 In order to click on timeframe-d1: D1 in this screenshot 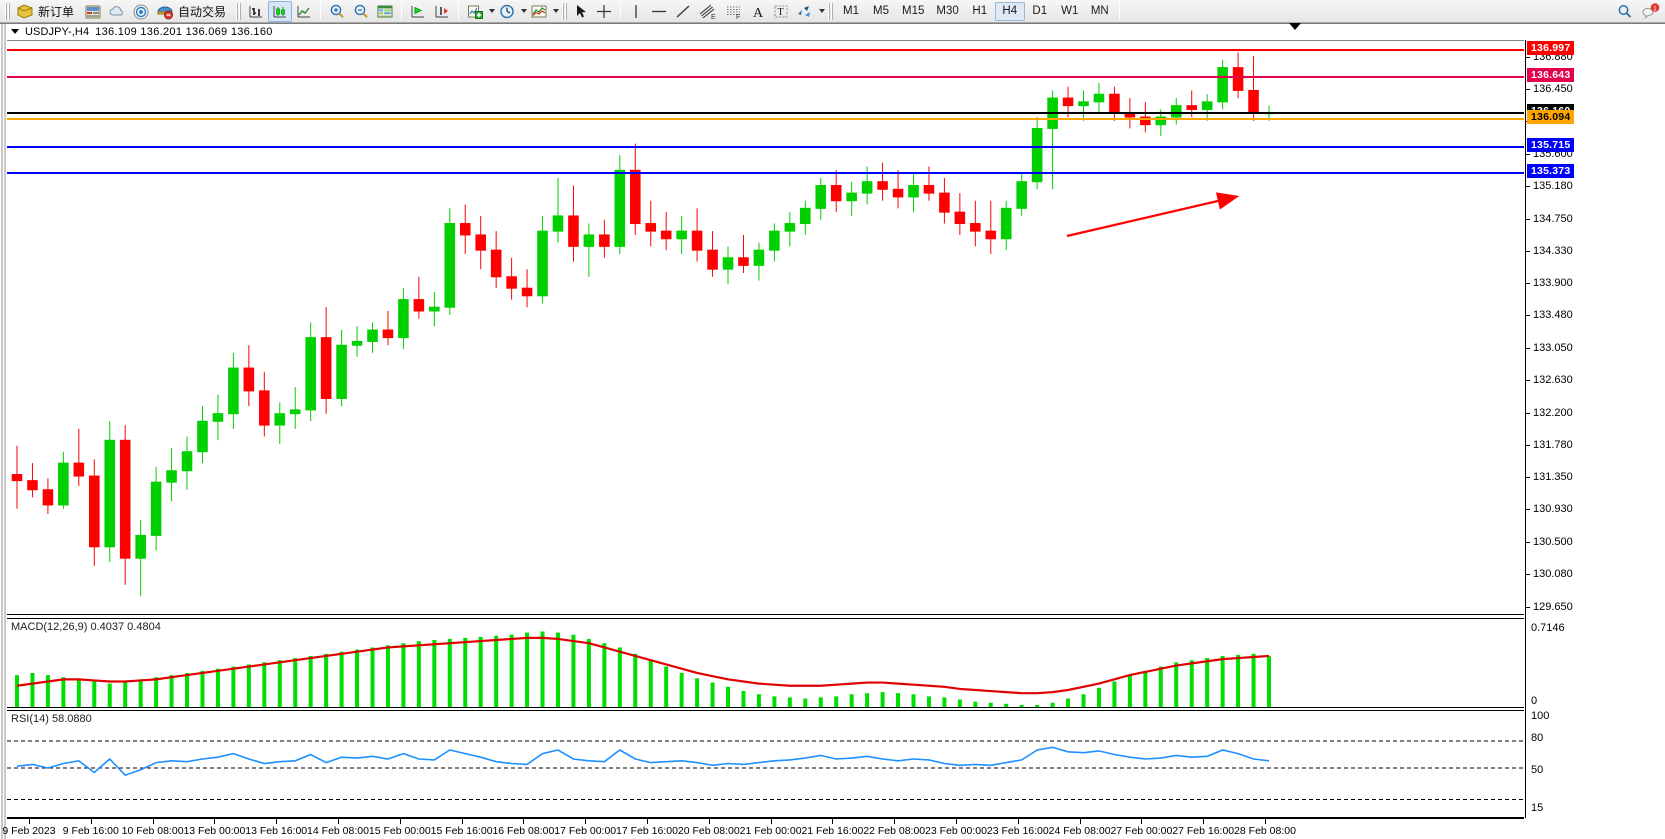, I will do `click(1040, 11)`.